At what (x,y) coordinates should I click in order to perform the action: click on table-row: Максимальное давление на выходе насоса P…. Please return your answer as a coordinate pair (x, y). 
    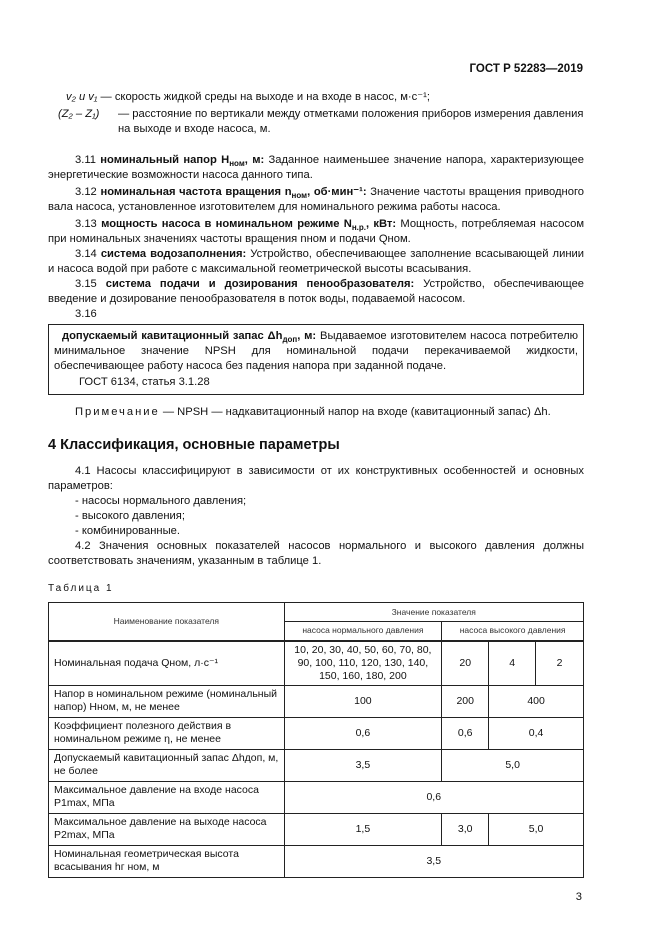
    Looking at the image, I should click on (316, 829).